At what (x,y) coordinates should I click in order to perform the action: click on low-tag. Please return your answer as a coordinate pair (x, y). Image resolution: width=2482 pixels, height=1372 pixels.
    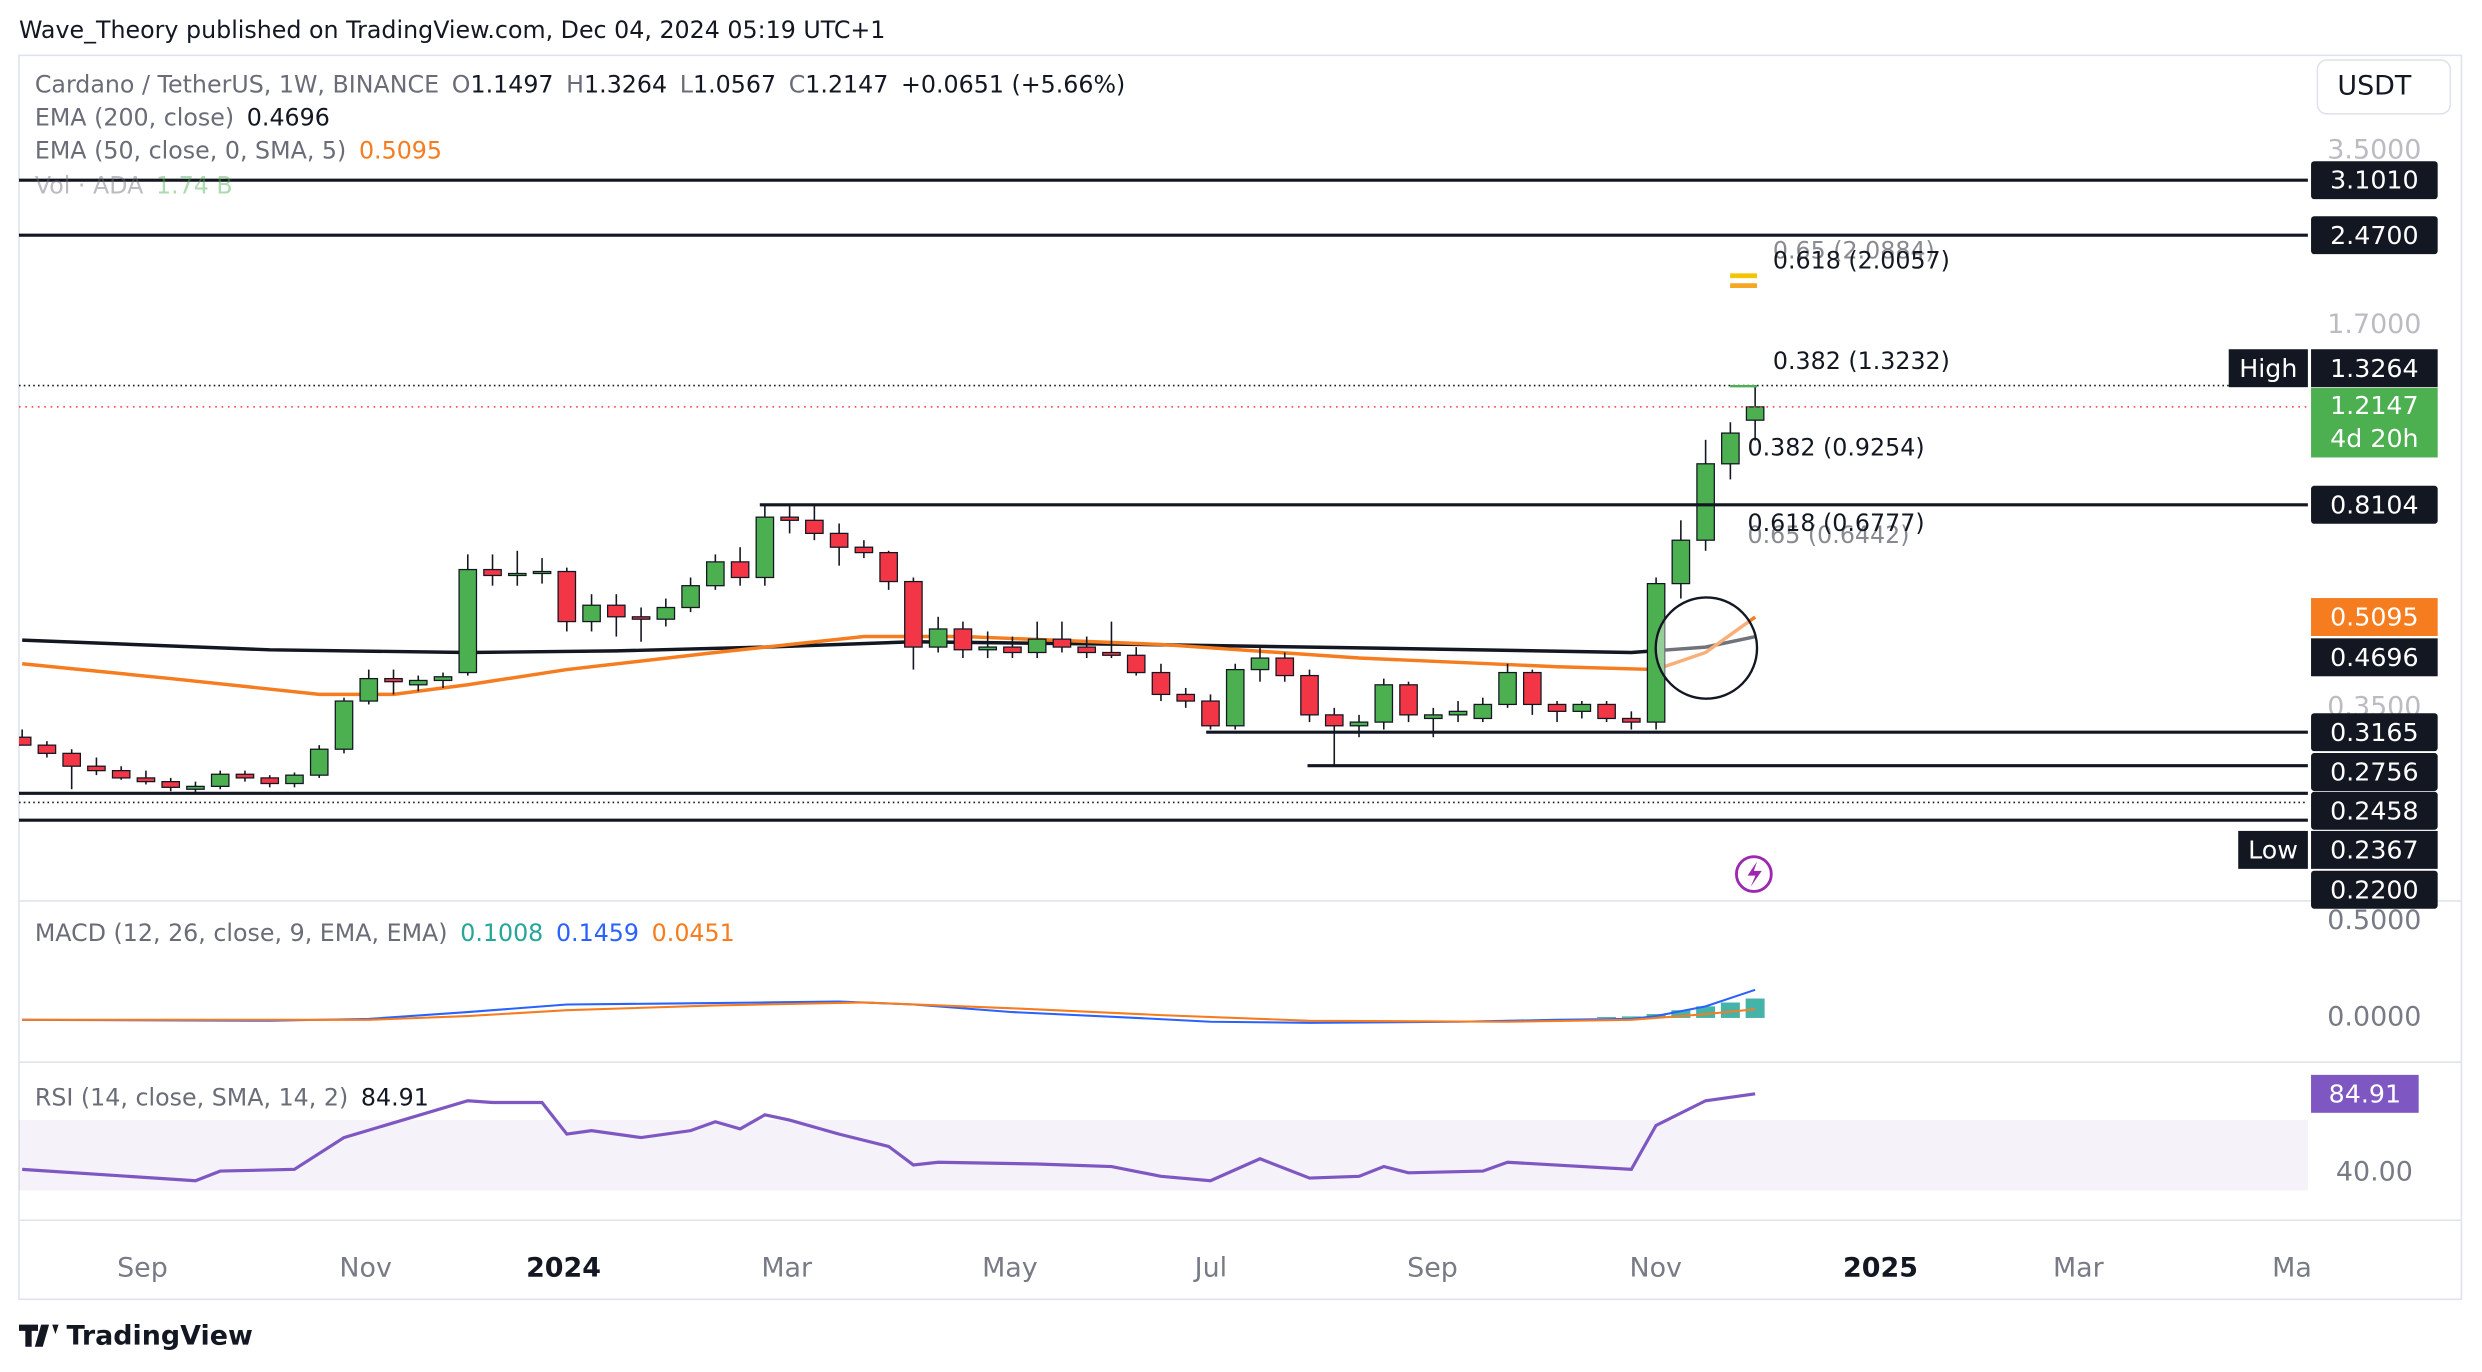
    Looking at the image, I should click on (2273, 849).